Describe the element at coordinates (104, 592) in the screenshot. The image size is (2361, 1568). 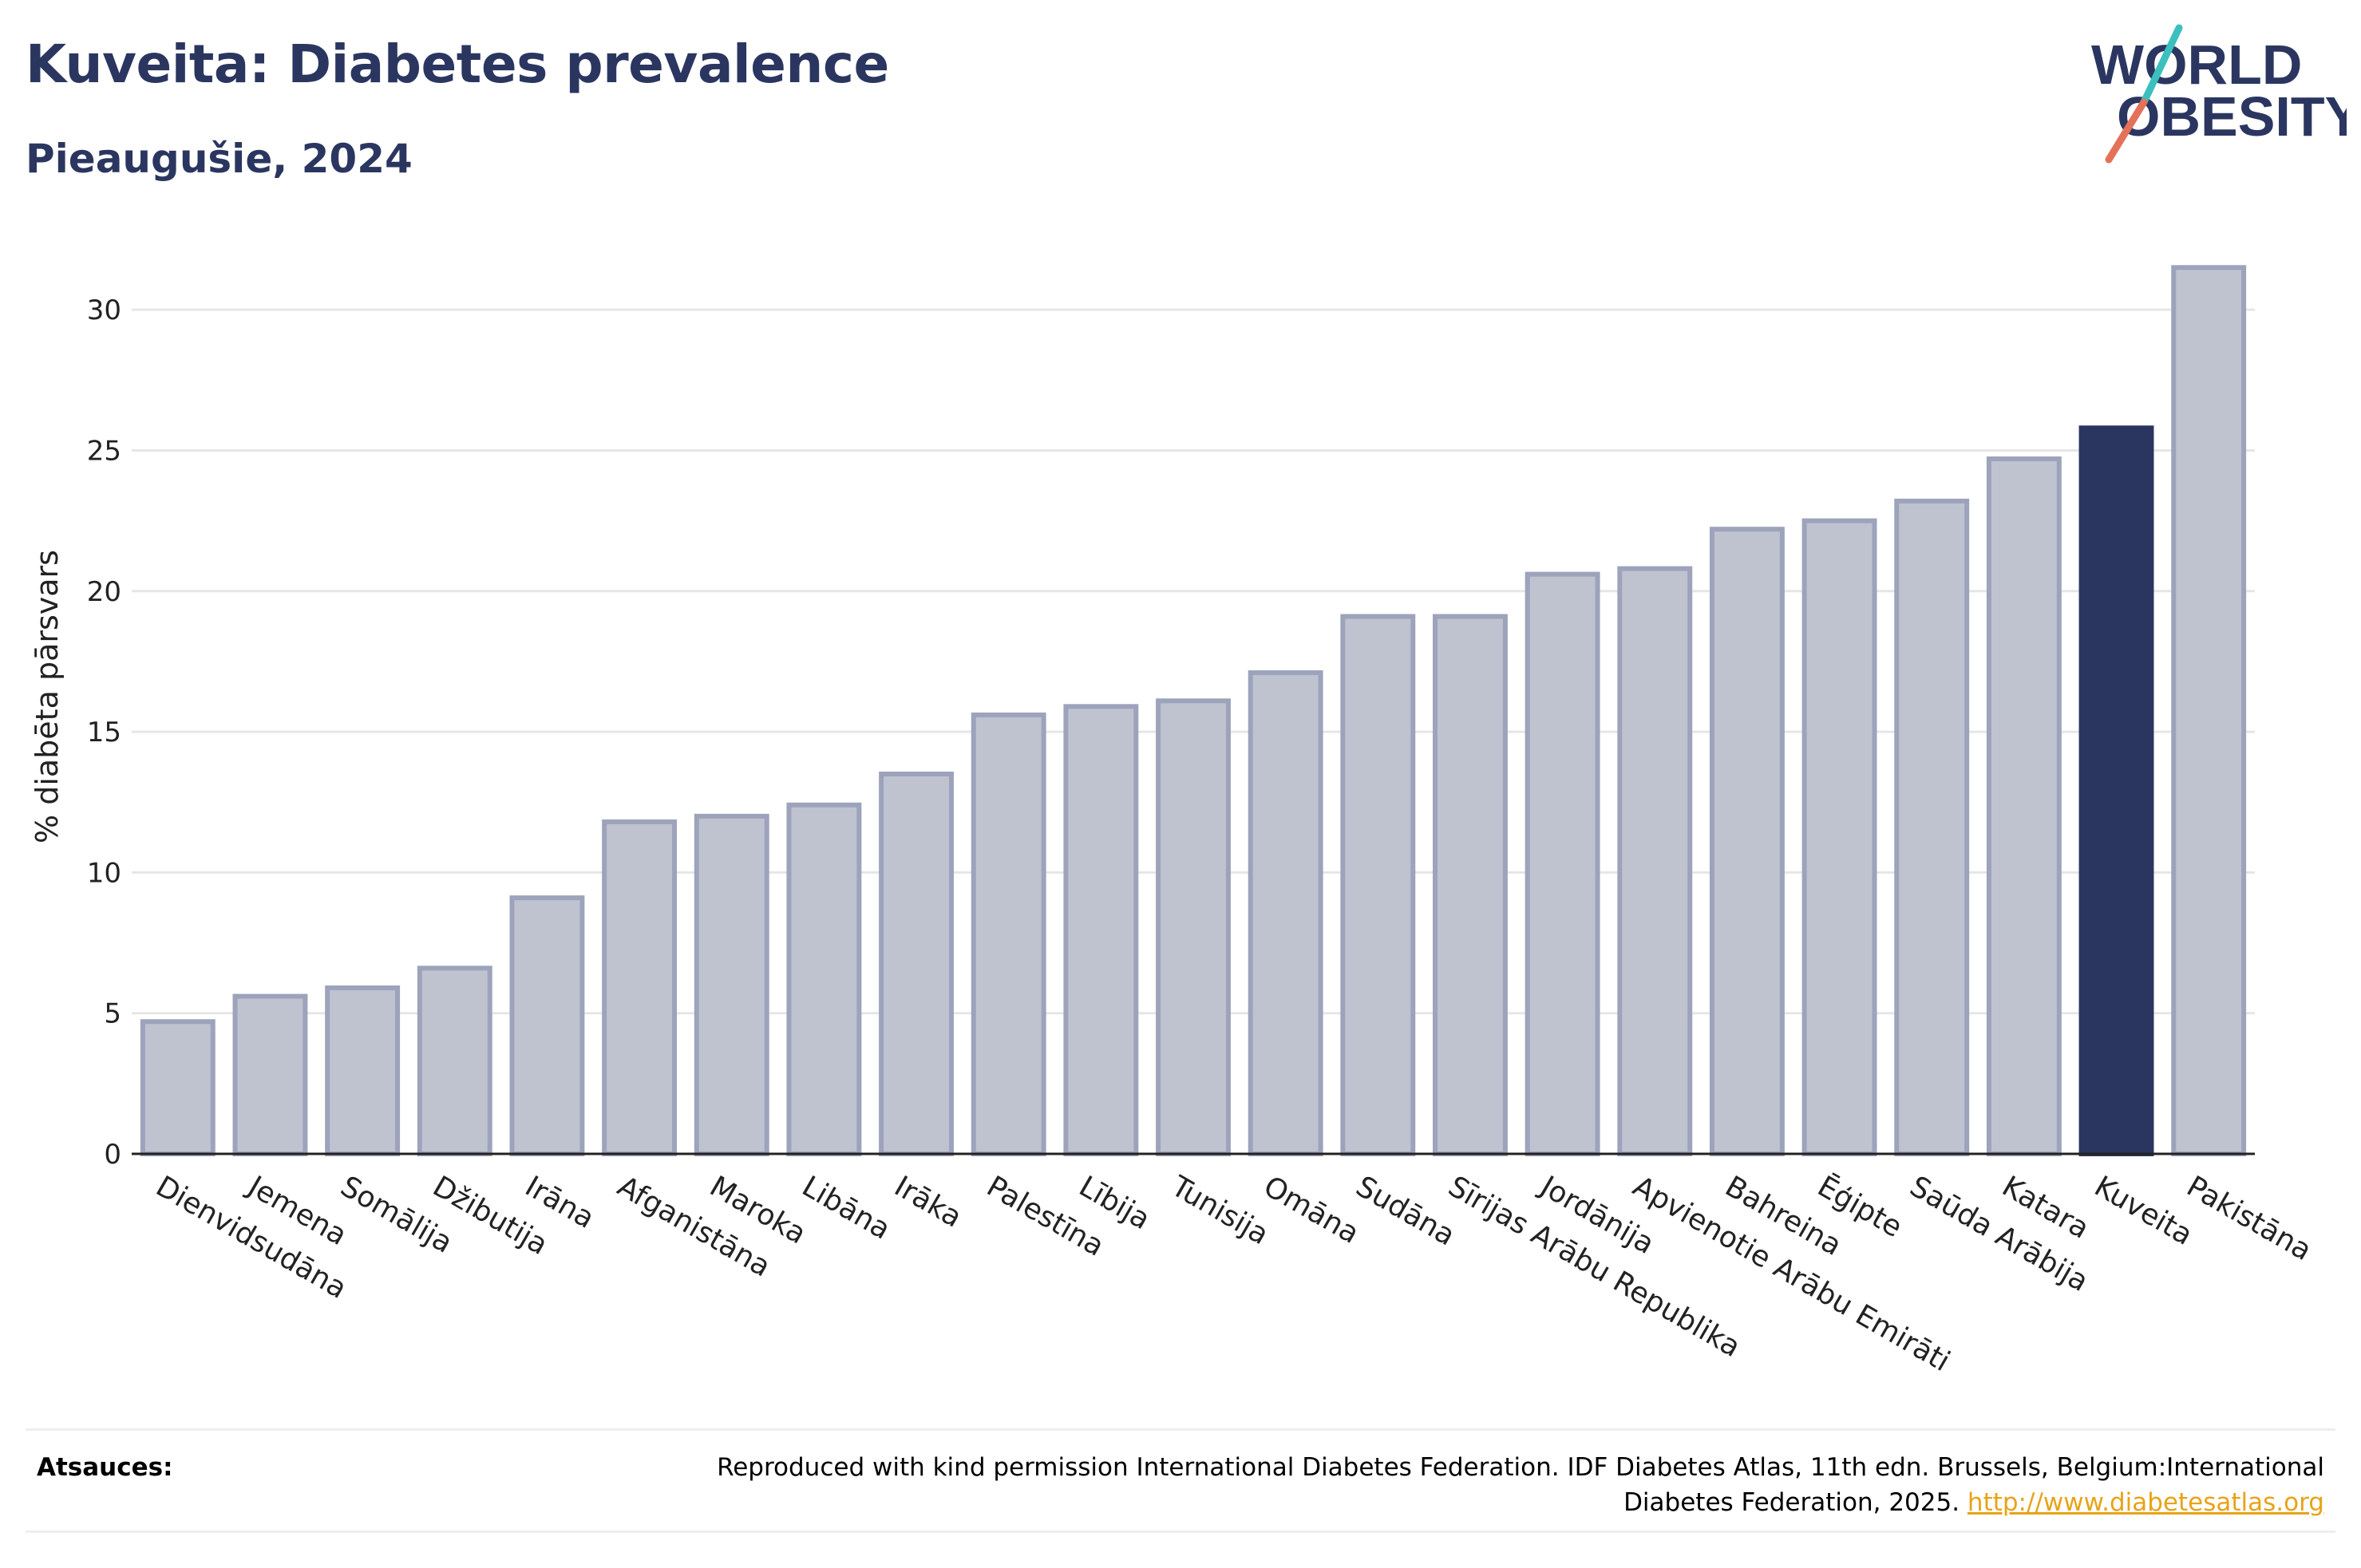
I see `y-tick-label: 20` at that location.